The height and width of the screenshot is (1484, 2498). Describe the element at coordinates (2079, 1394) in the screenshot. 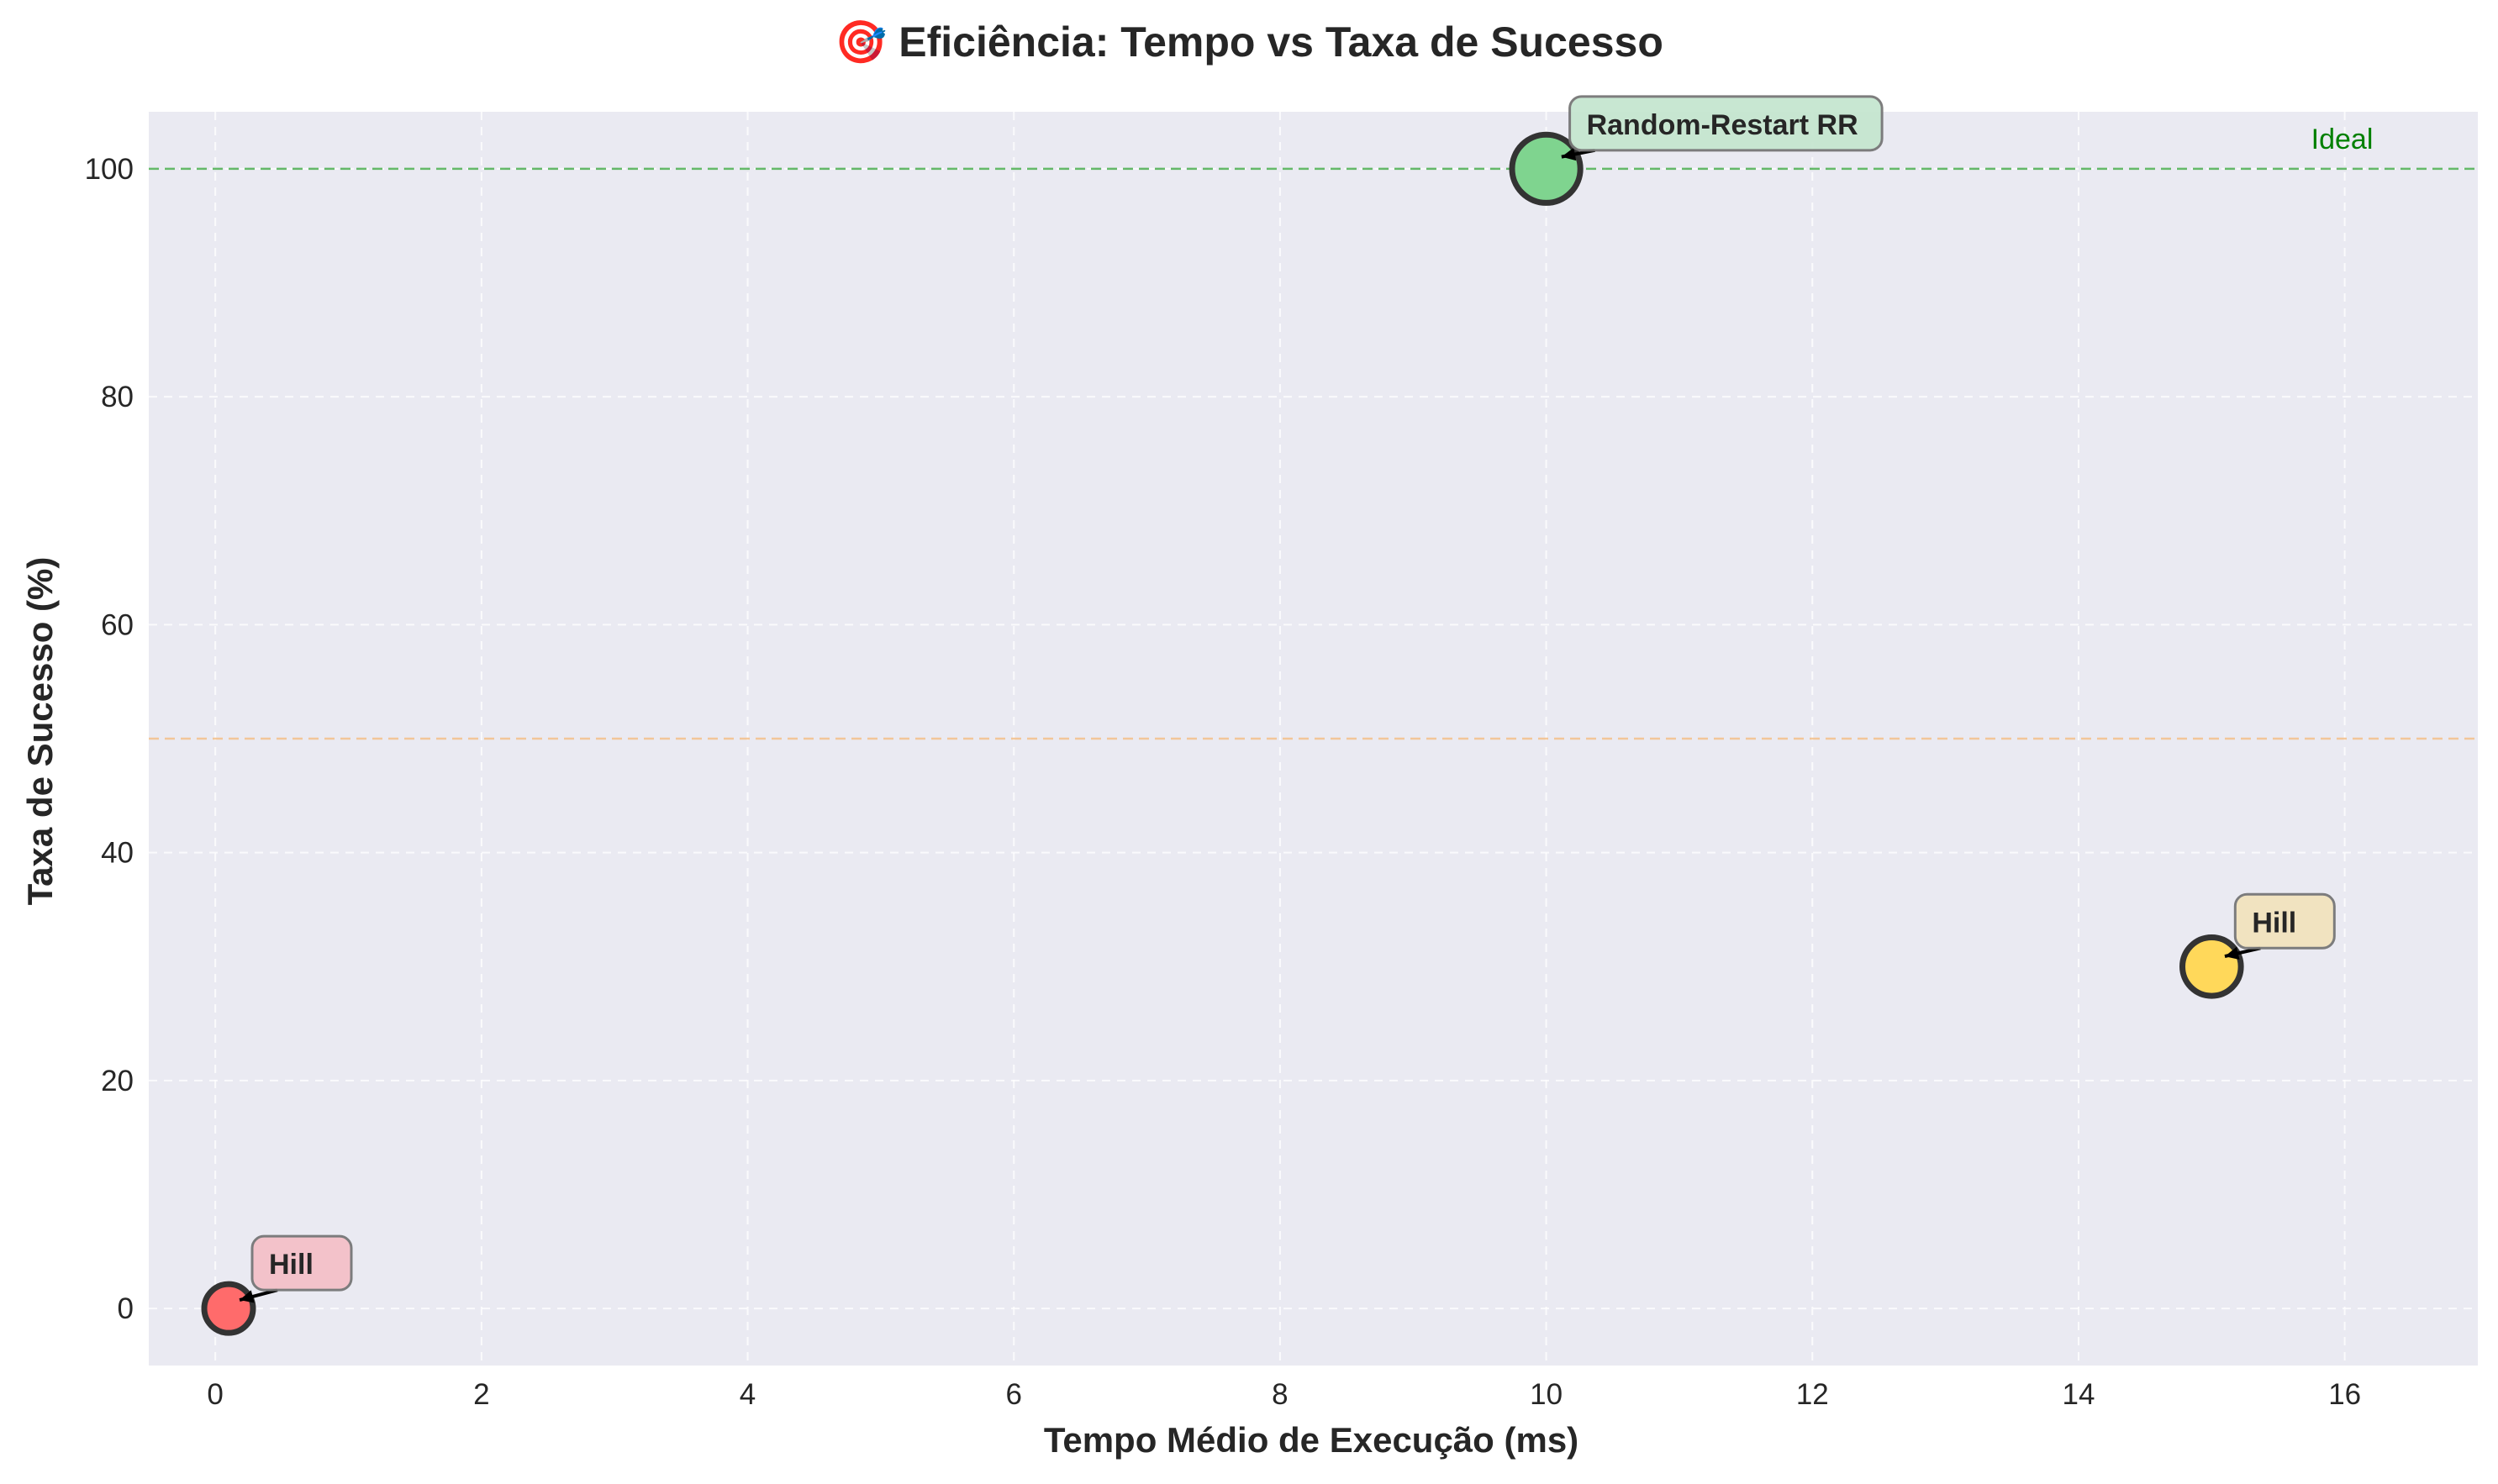

I see `x-tick-label: 14` at that location.